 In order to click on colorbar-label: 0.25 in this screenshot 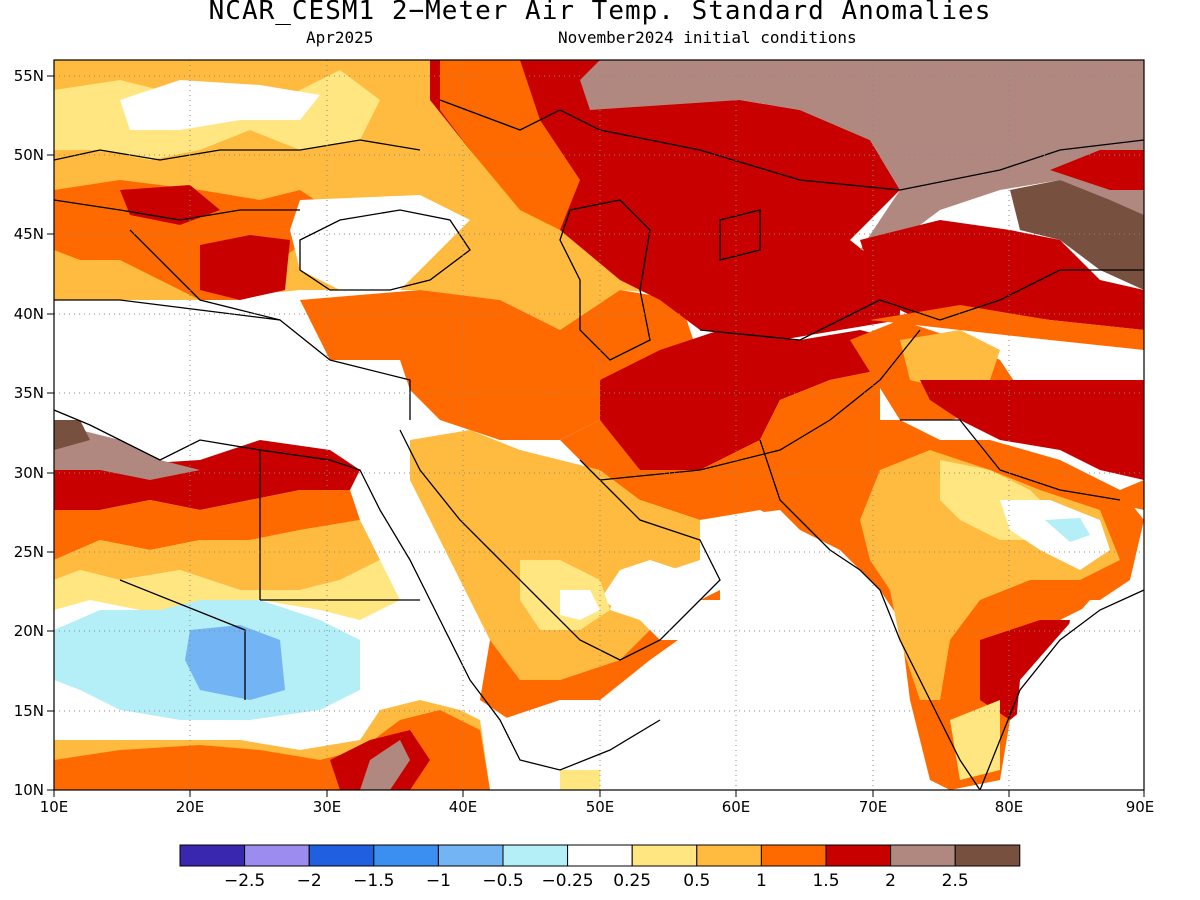, I will do `click(632, 881)`.